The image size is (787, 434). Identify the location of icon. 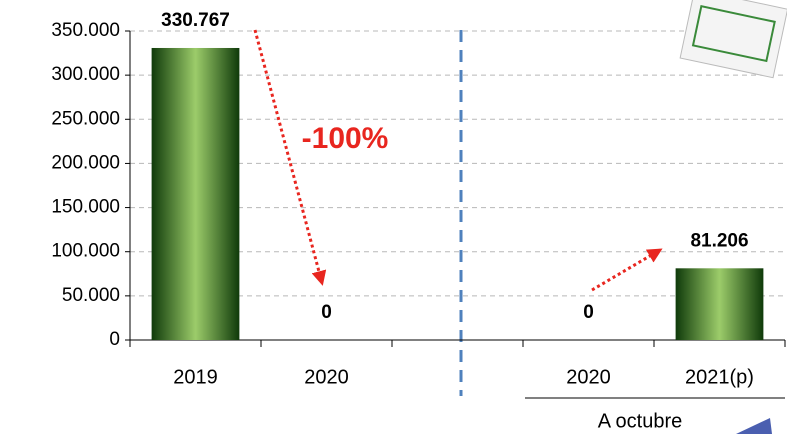
(754, 426).